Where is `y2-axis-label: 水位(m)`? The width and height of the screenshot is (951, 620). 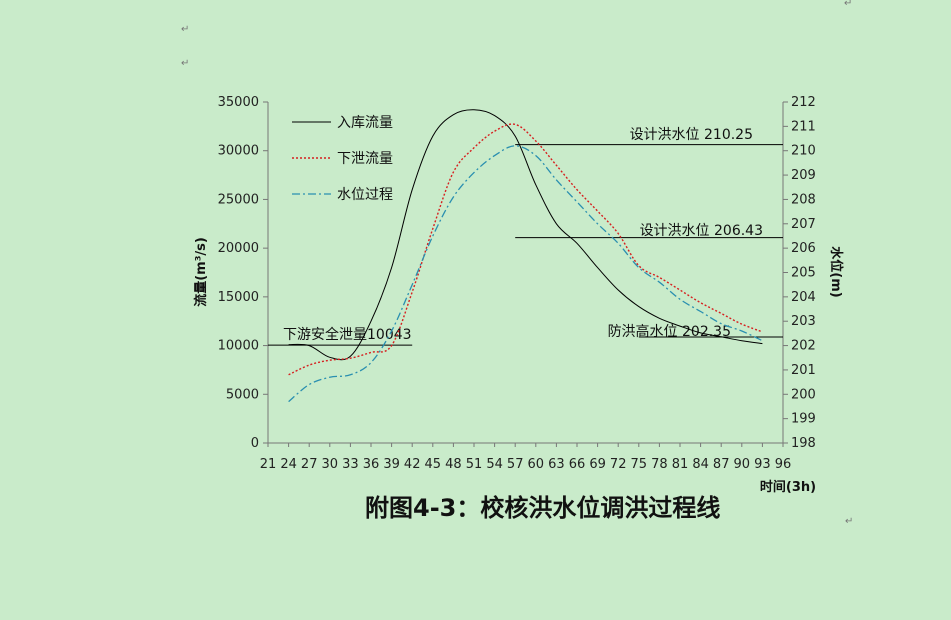 y2-axis-label: 水位(m) is located at coordinates (836, 271).